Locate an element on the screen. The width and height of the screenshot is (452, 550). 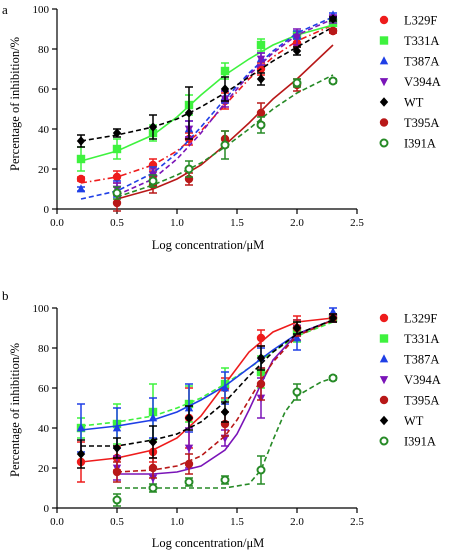
panel-b-series-i391a is located at coordinates (225, 440).